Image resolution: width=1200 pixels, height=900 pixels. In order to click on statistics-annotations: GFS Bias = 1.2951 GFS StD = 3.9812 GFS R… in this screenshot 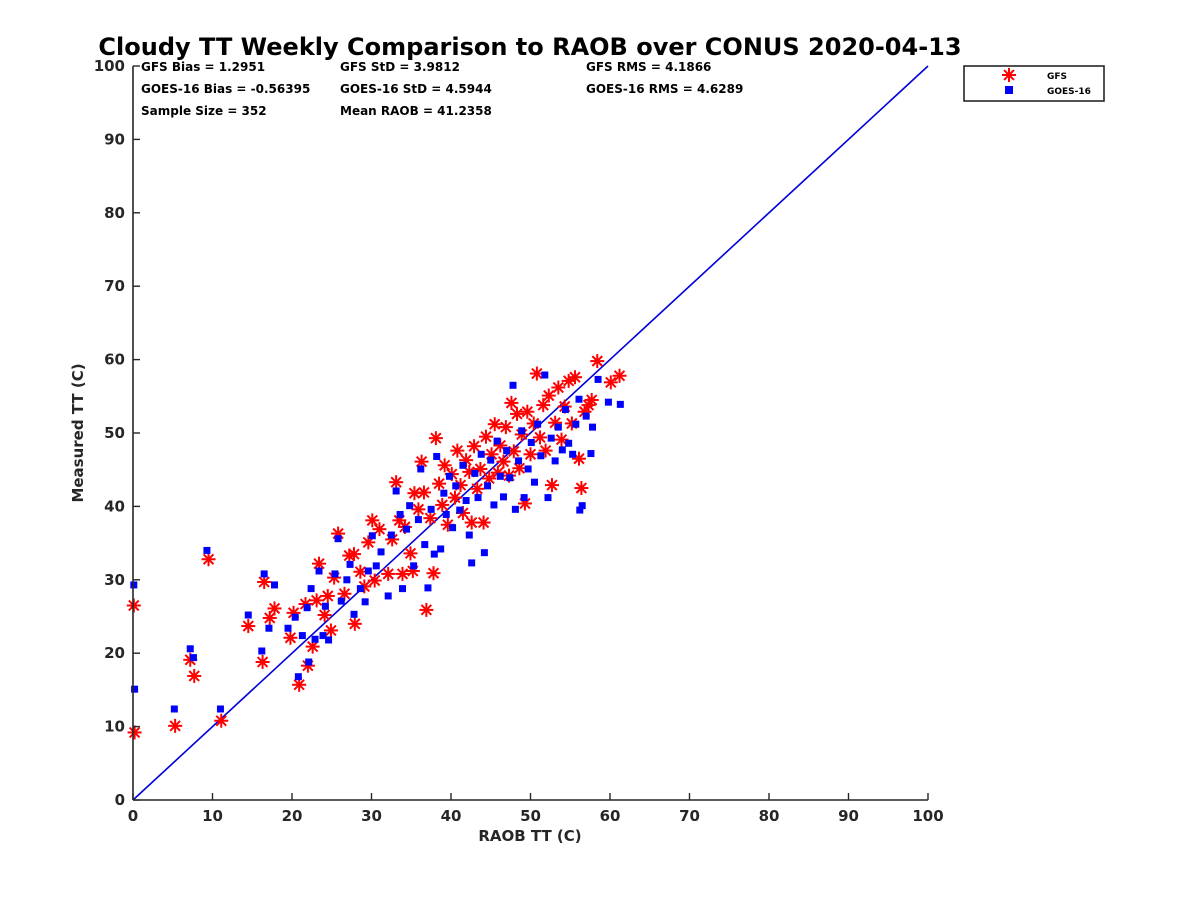, I will do `click(442, 89)`.